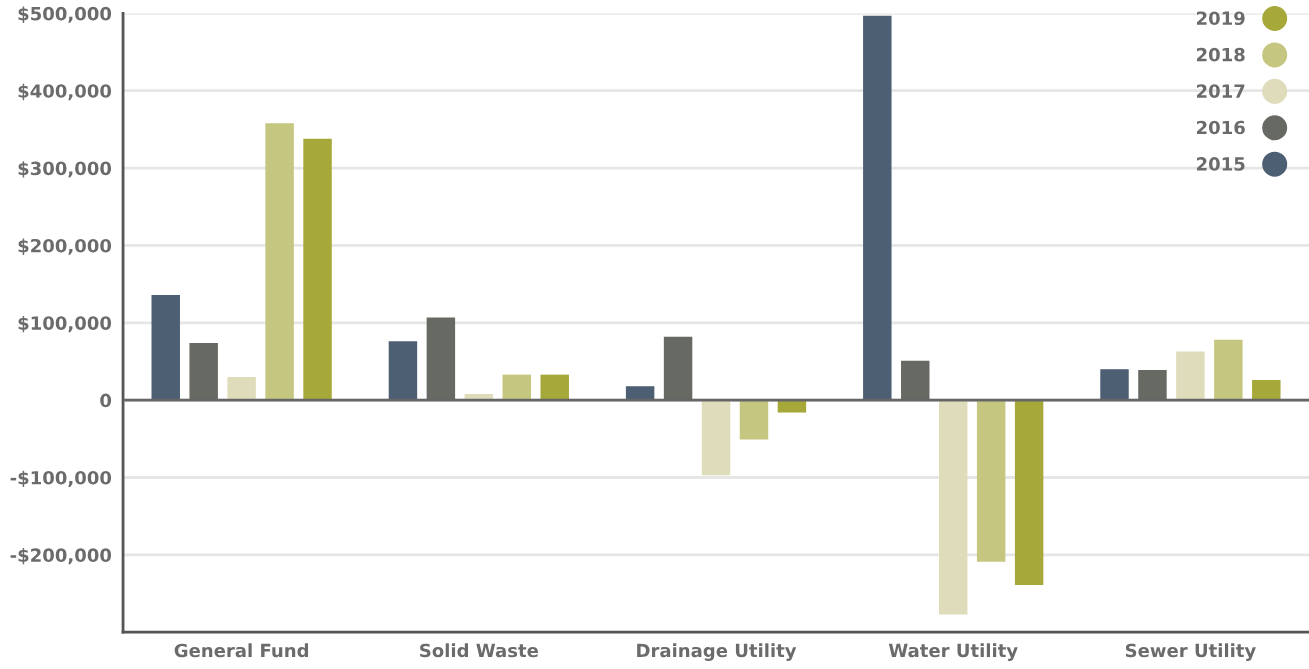  I want to click on y-tick-label: $400,000, so click(65, 92).